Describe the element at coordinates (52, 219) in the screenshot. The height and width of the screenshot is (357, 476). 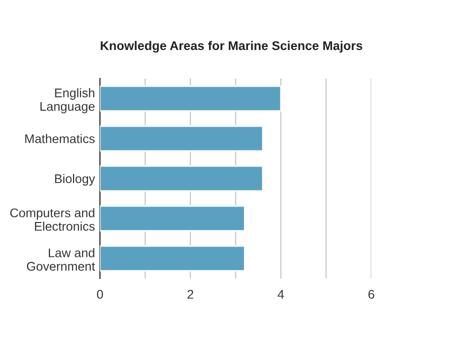
I see `y-tick-label: Computers and Electronics` at that location.